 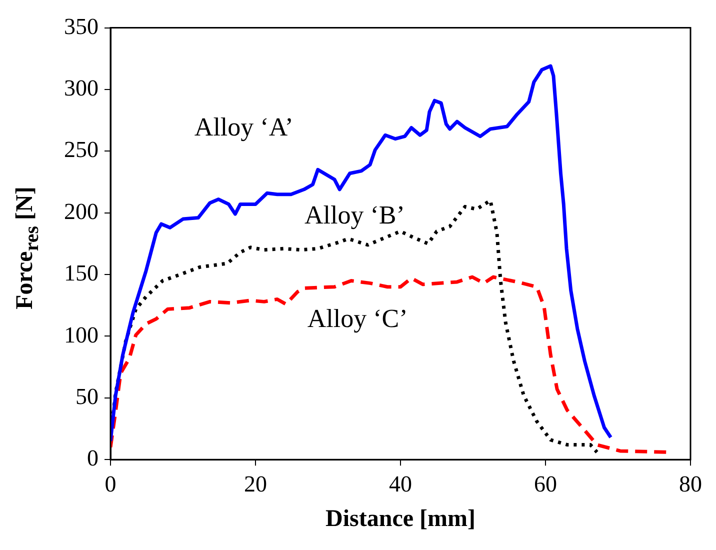 I want to click on x-tick-label: 20, so click(x=255, y=483).